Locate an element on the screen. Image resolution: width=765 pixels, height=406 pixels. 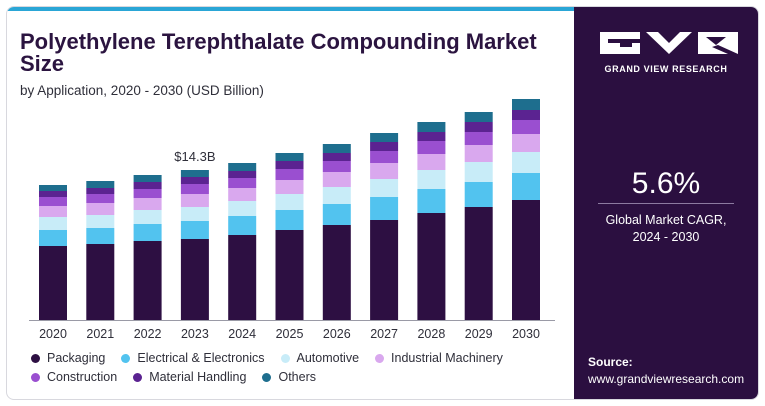
cagr-label-line2: 2024 - 2030 is located at coordinates (666, 237).